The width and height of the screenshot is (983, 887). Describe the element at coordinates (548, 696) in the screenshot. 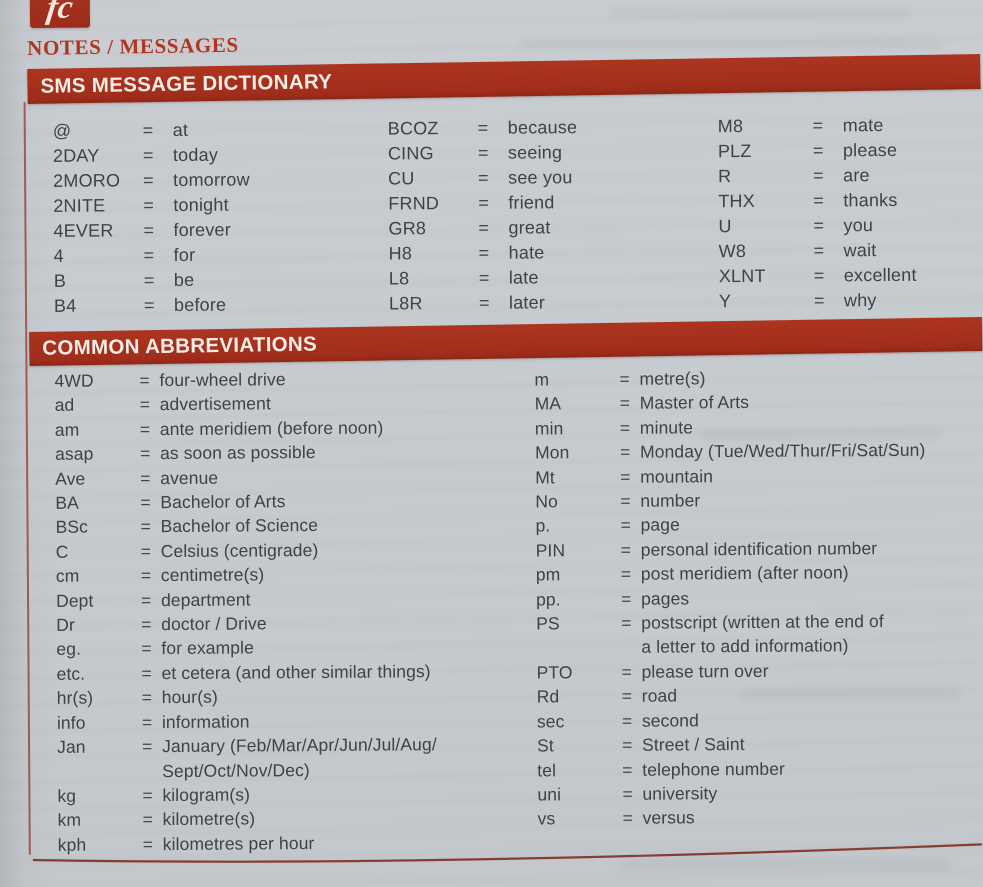

I see `abbreviation: Rd` at that location.